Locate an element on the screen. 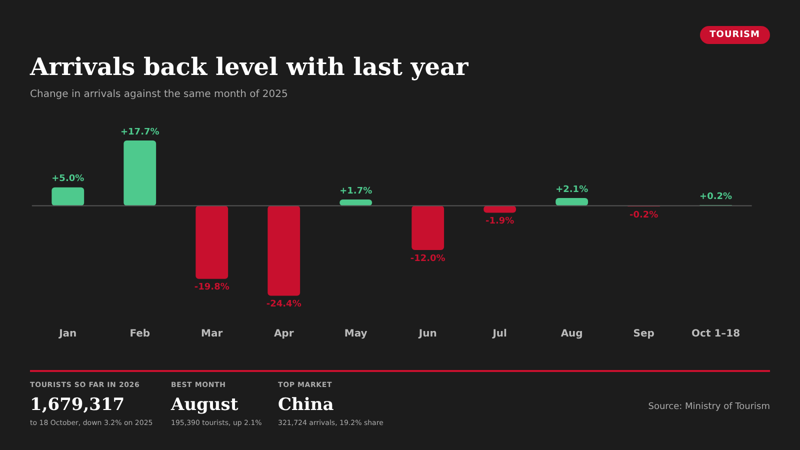 The width and height of the screenshot is (800, 450). x-tick-label: Feb is located at coordinates (140, 334).